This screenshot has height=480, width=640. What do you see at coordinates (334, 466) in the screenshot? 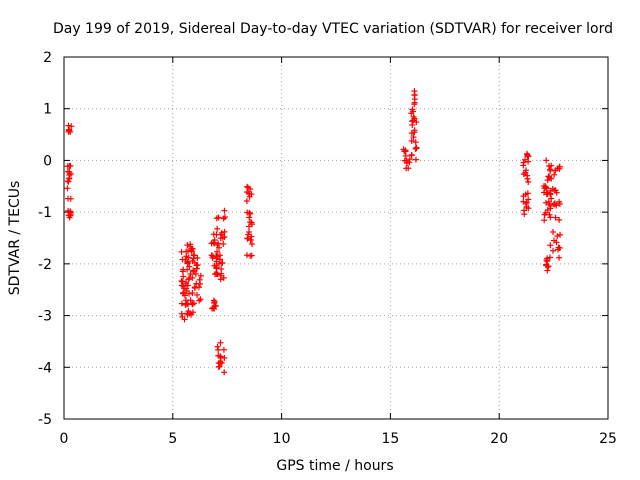
I see `x-axis-label: GPS time / hours` at bounding box center [334, 466].